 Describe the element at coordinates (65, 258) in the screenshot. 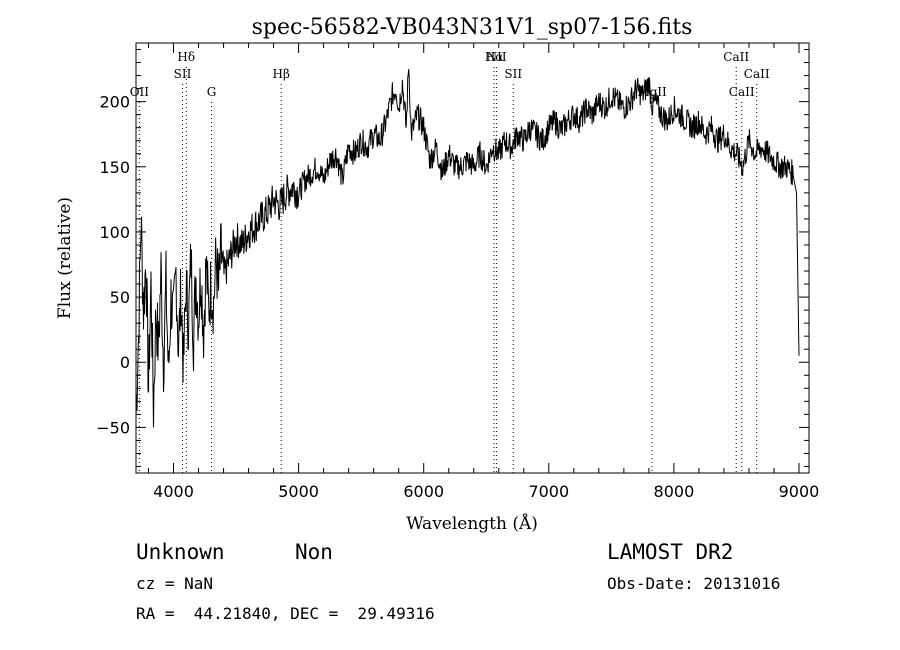

I see `y-axis-label: Flux (relative)` at that location.